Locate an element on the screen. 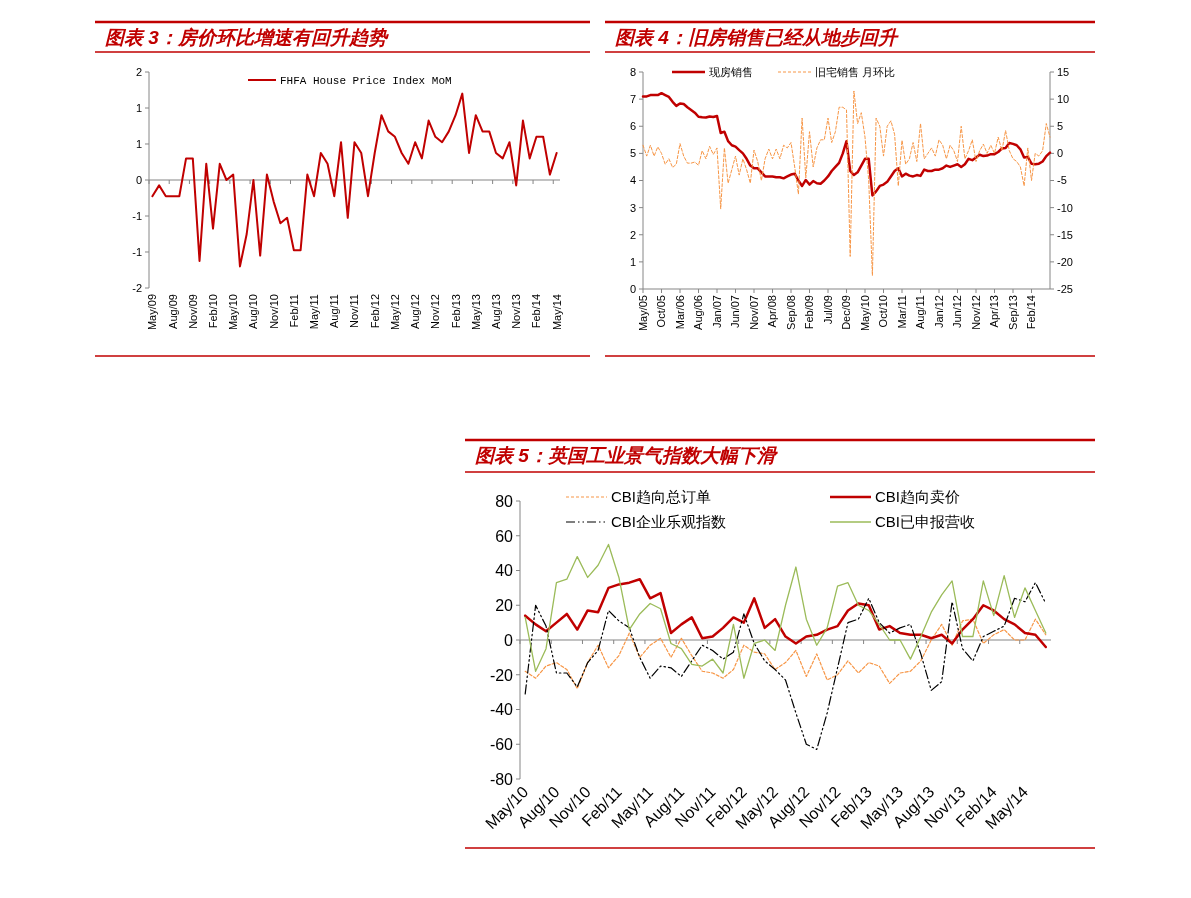 The width and height of the screenshot is (1191, 898). x-tick-label: Mar/11 is located at coordinates (901, 312).